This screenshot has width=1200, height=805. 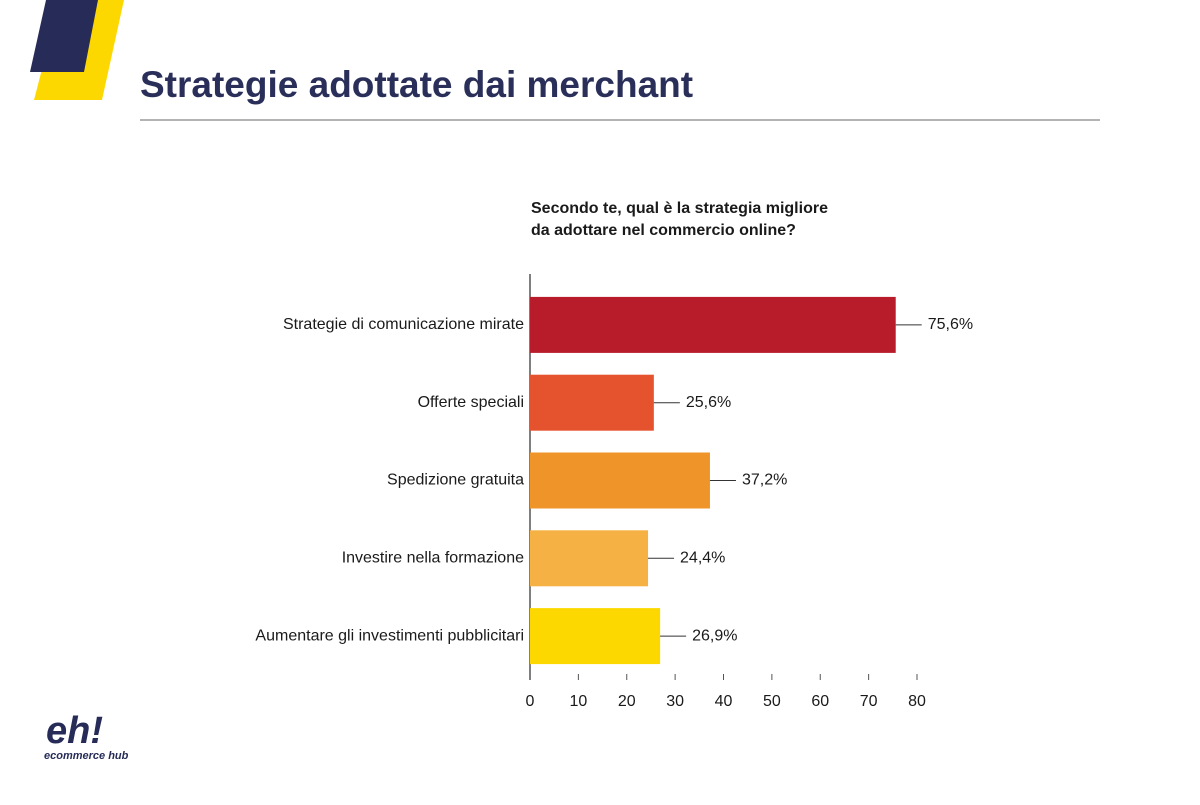 What do you see at coordinates (627, 701) in the screenshot?
I see `x-tick-label: 20` at bounding box center [627, 701].